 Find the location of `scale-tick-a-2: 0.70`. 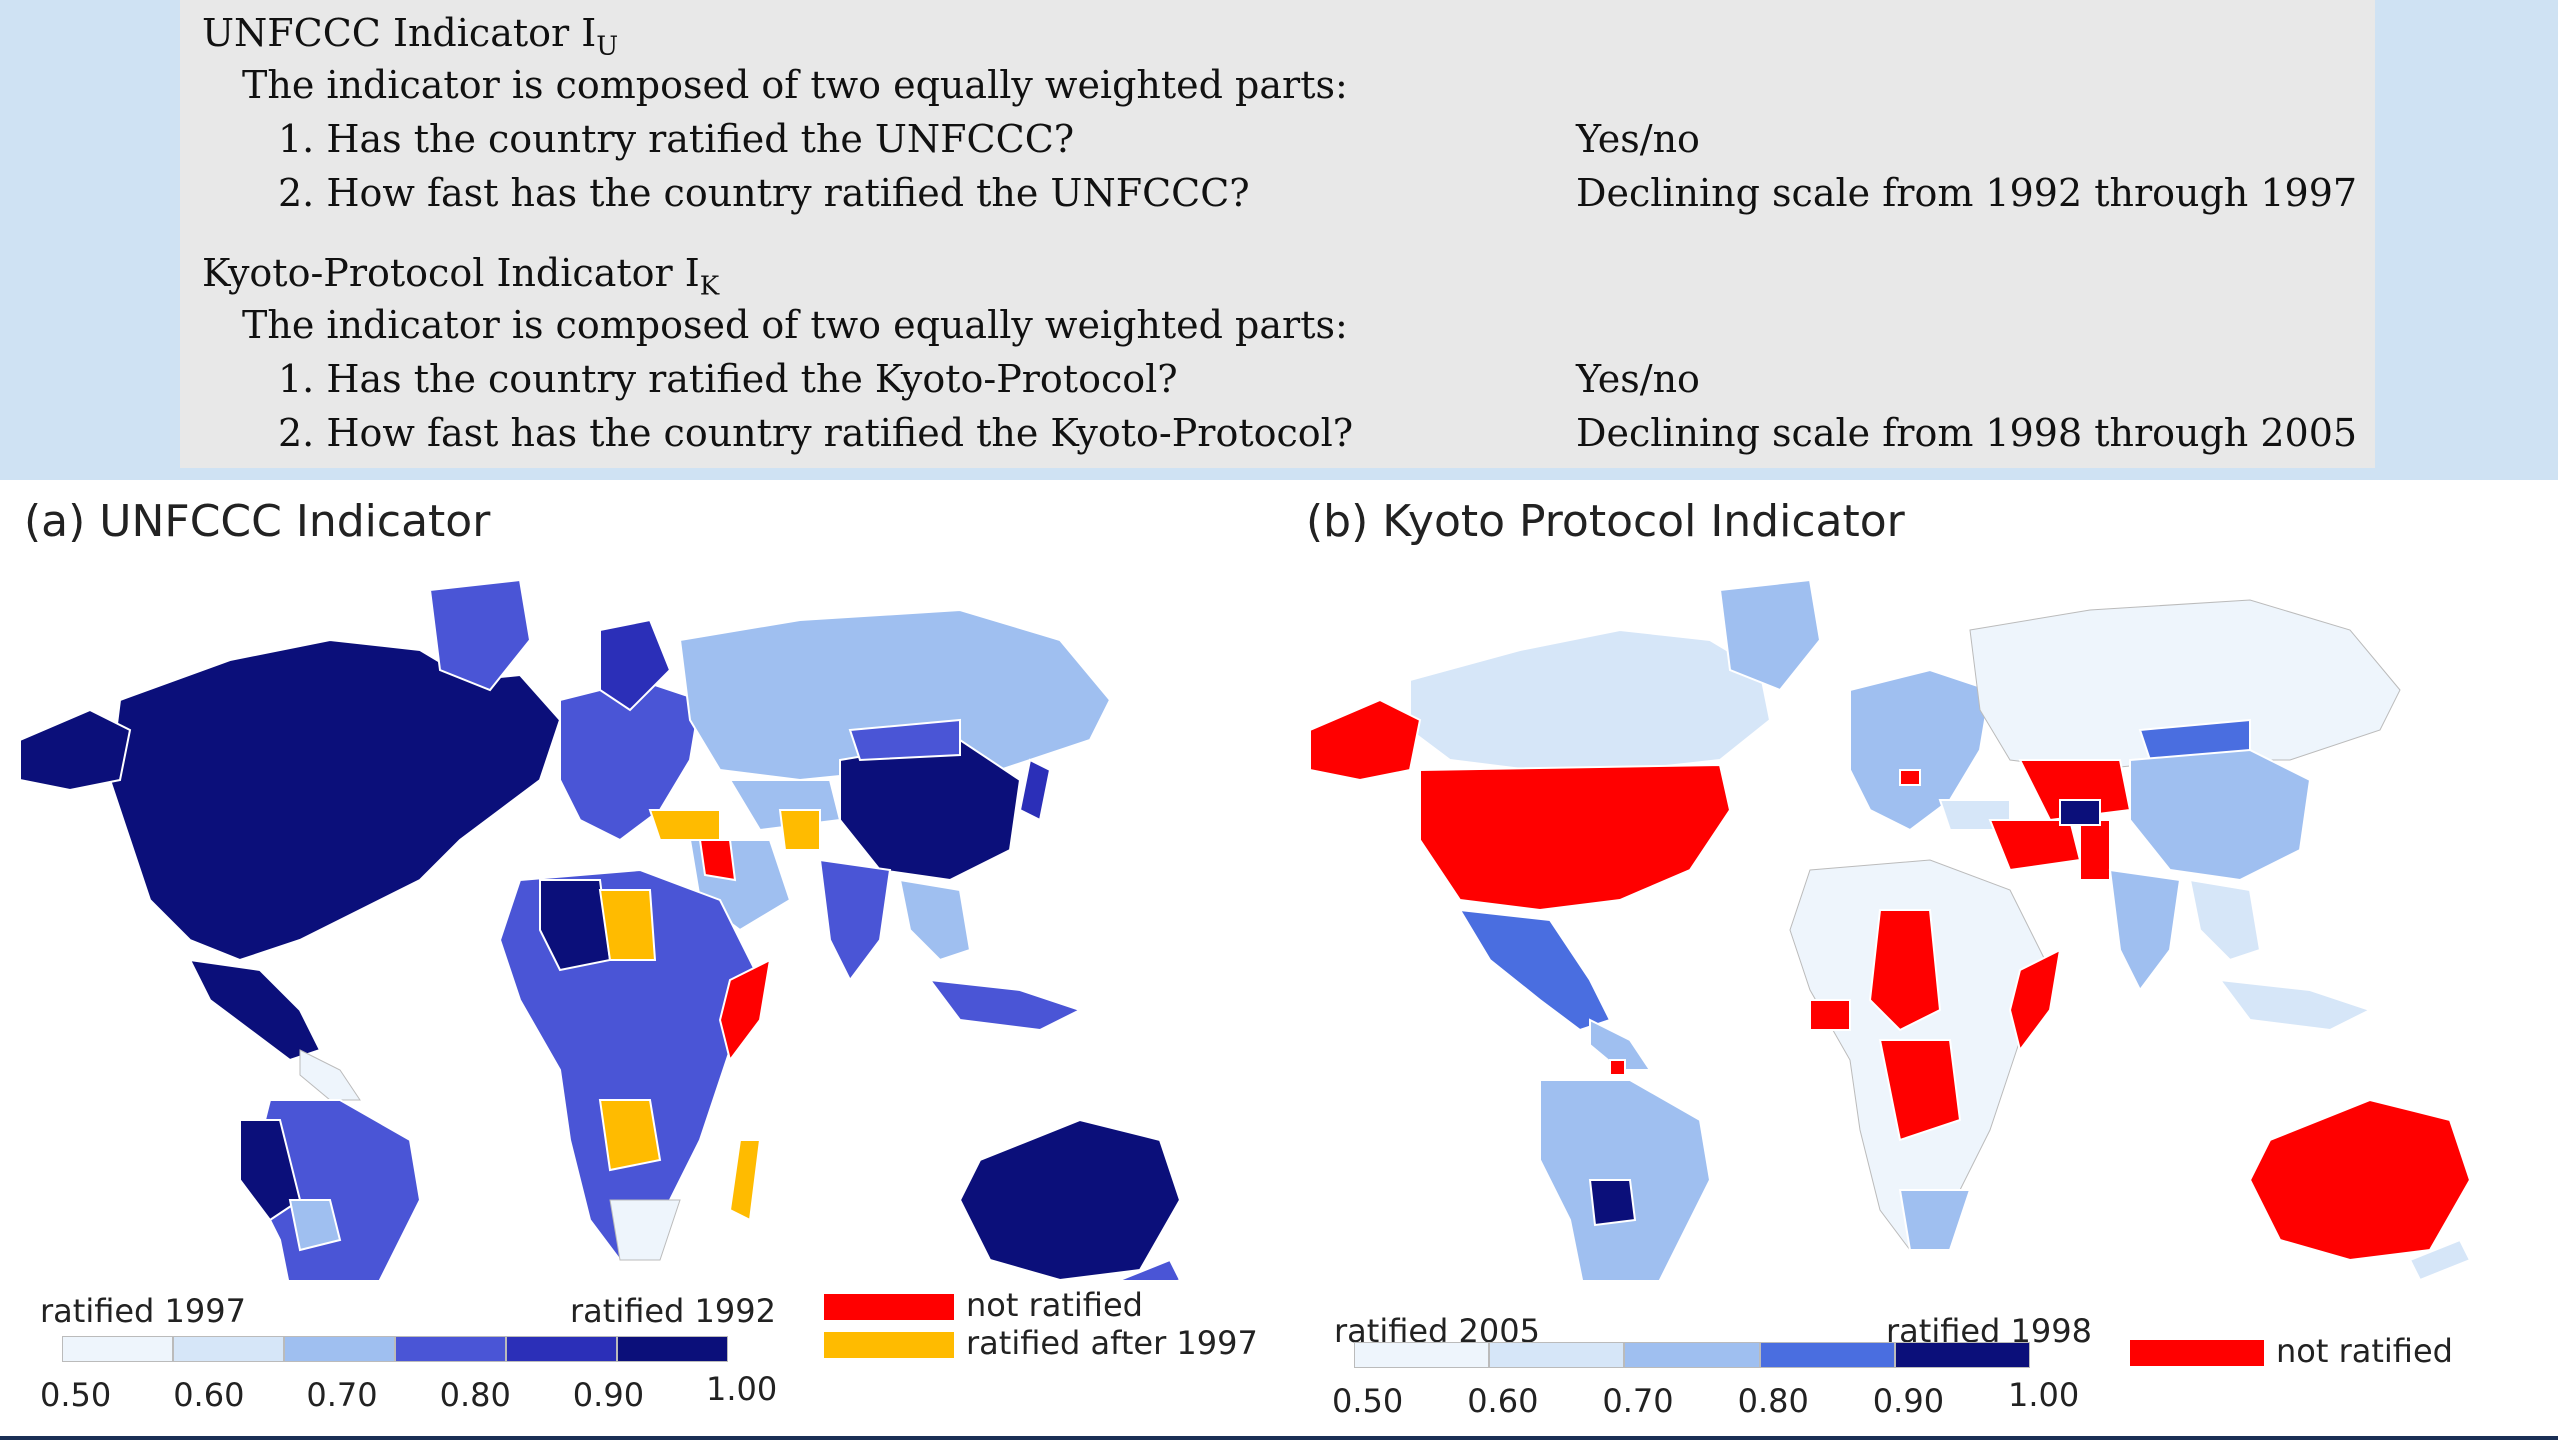

scale-tick-a-2: 0.70 is located at coordinates (342, 1395).